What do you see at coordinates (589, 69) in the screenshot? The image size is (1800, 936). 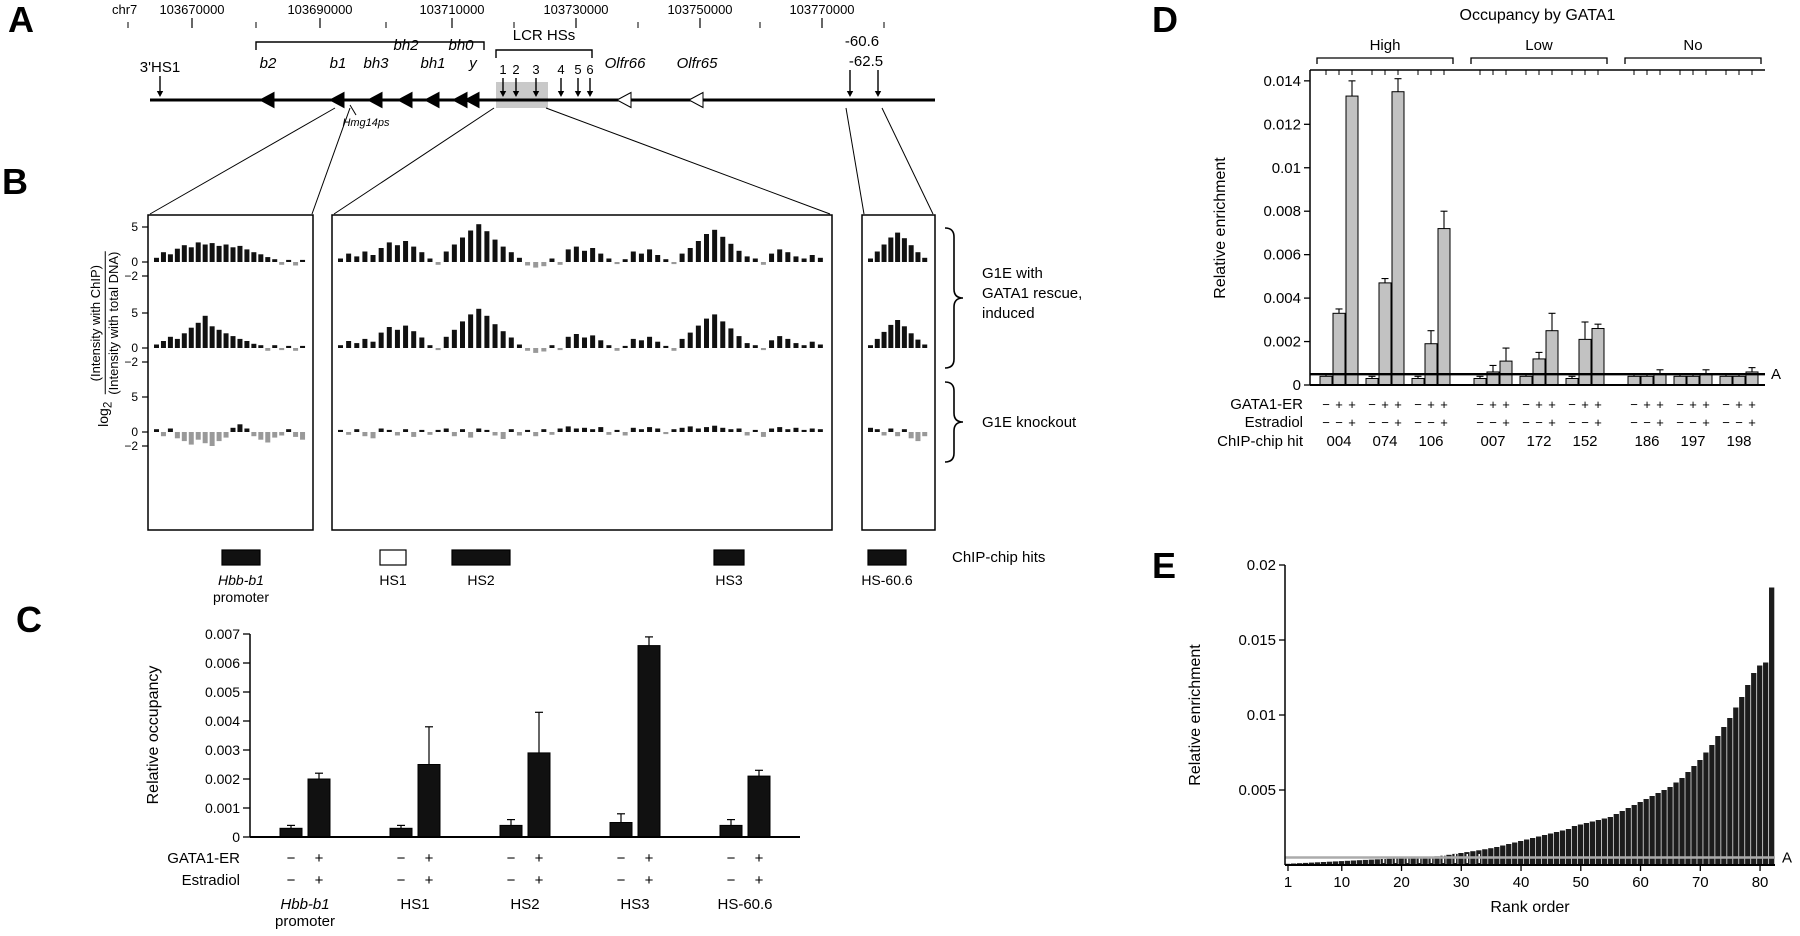 I see `hs-number: 6` at bounding box center [589, 69].